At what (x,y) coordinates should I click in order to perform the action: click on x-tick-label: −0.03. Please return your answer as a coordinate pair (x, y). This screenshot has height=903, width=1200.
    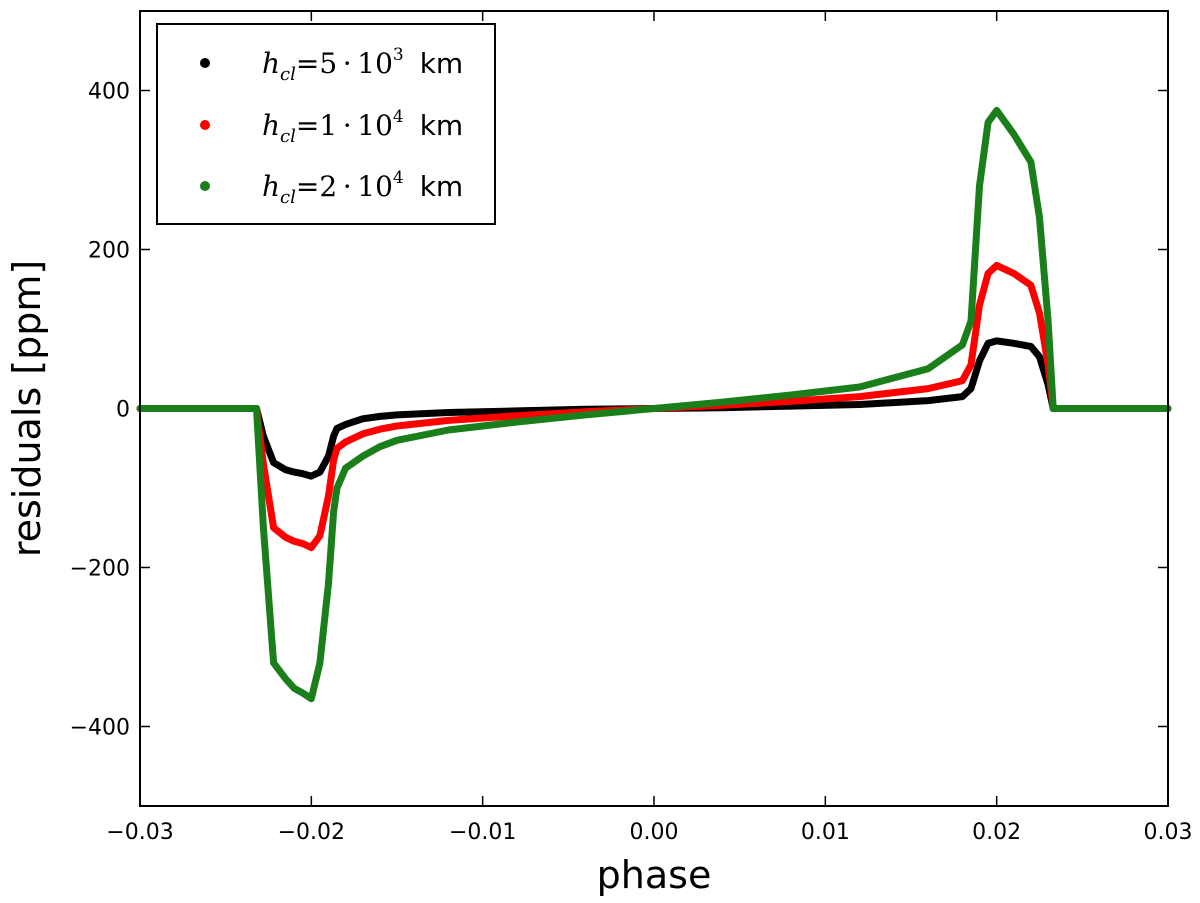
    Looking at the image, I should click on (139, 832).